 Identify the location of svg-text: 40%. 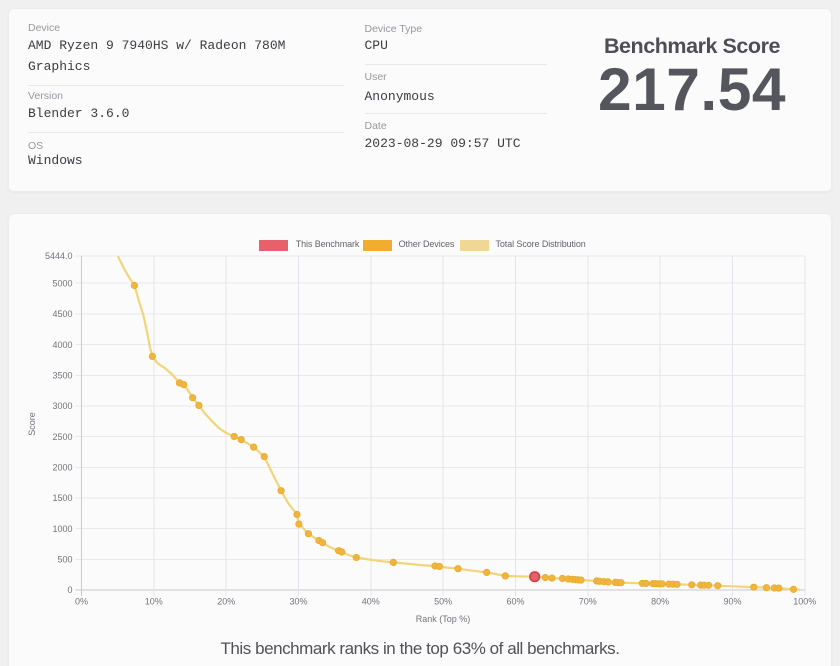
(371, 602).